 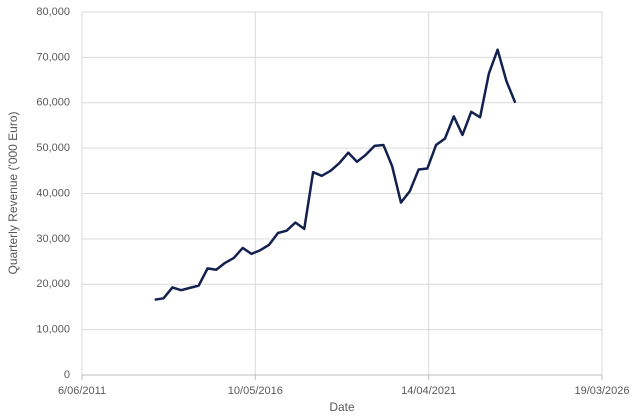 I want to click on y-tick-label: 20,000, so click(x=53, y=284).